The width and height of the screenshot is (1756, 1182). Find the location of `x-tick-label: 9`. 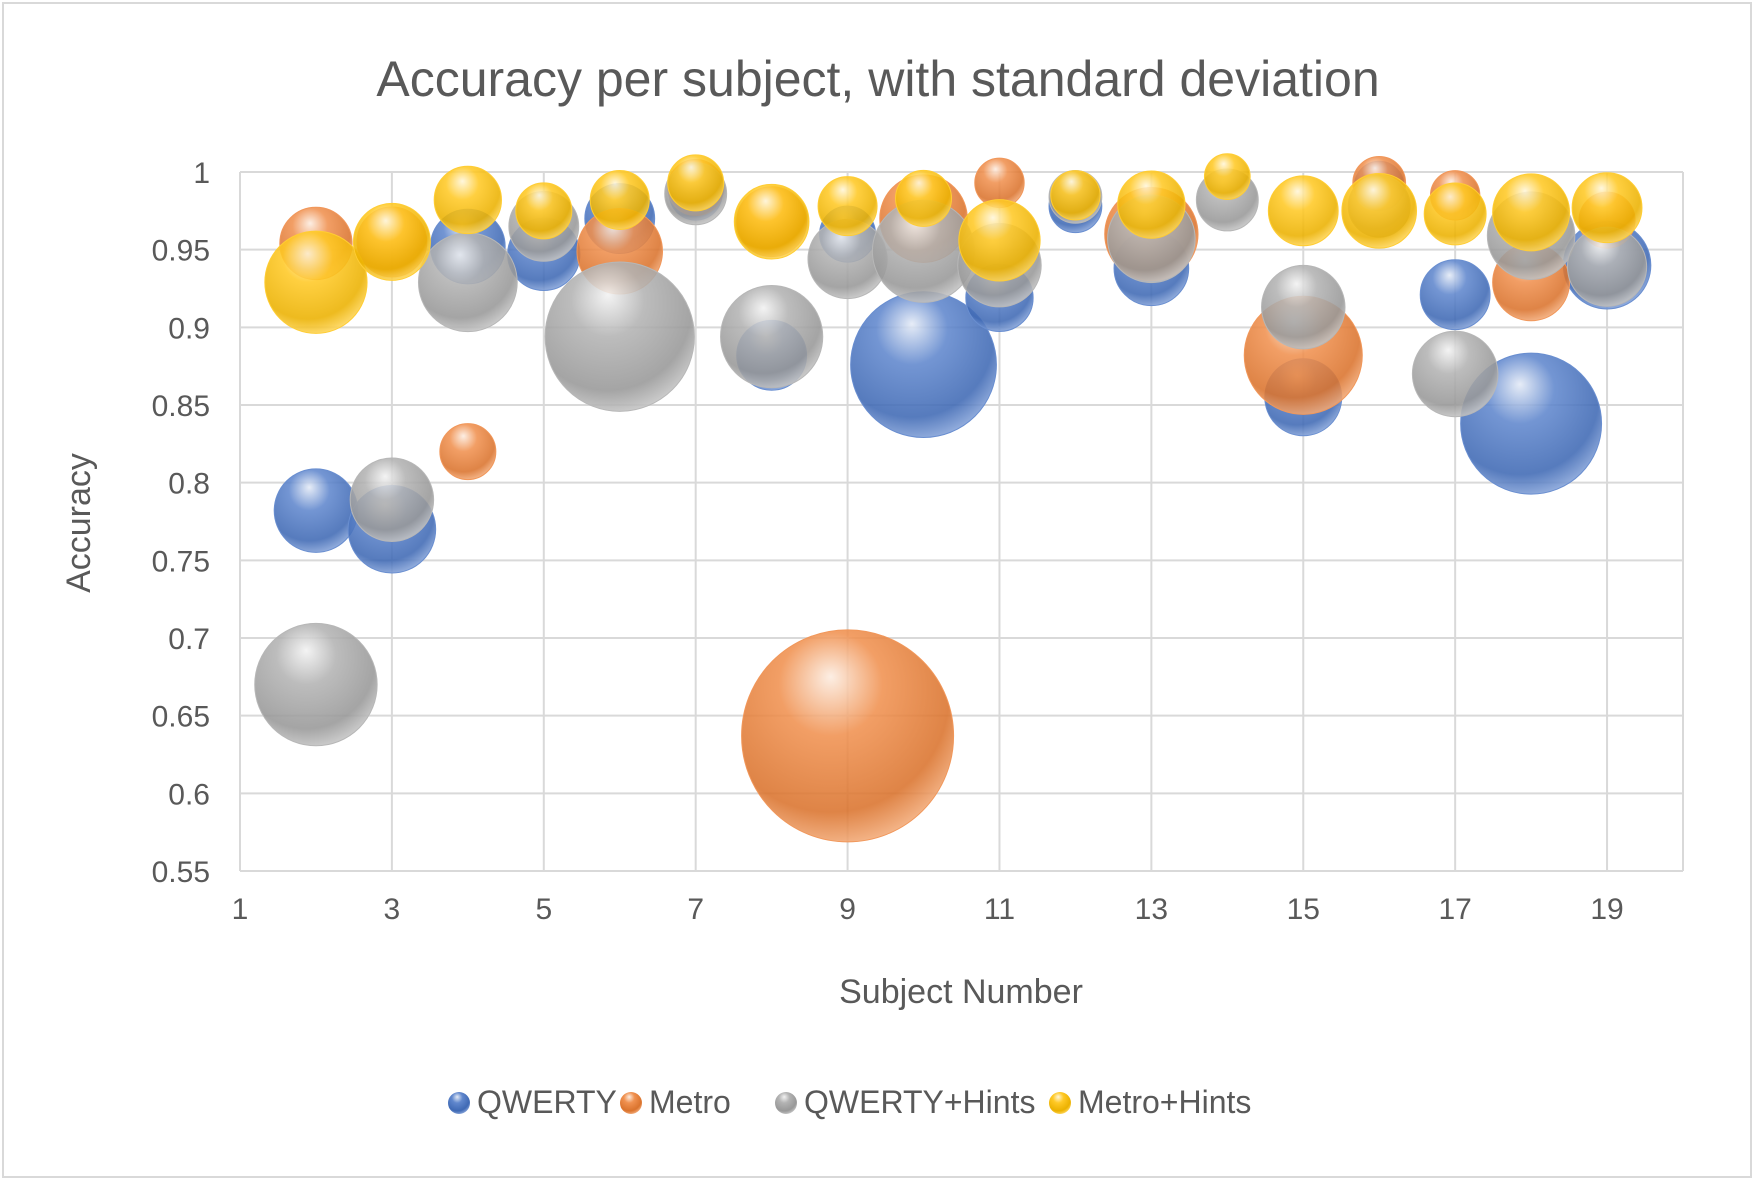

x-tick-label: 9 is located at coordinates (847, 909).